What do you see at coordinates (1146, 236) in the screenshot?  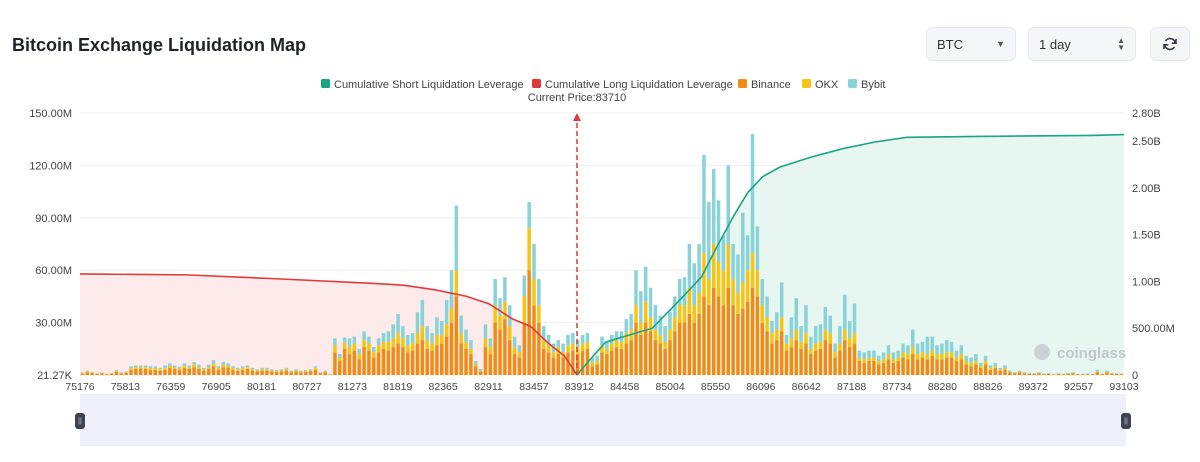 I see `y-right-tick-label: 1.50B` at bounding box center [1146, 236].